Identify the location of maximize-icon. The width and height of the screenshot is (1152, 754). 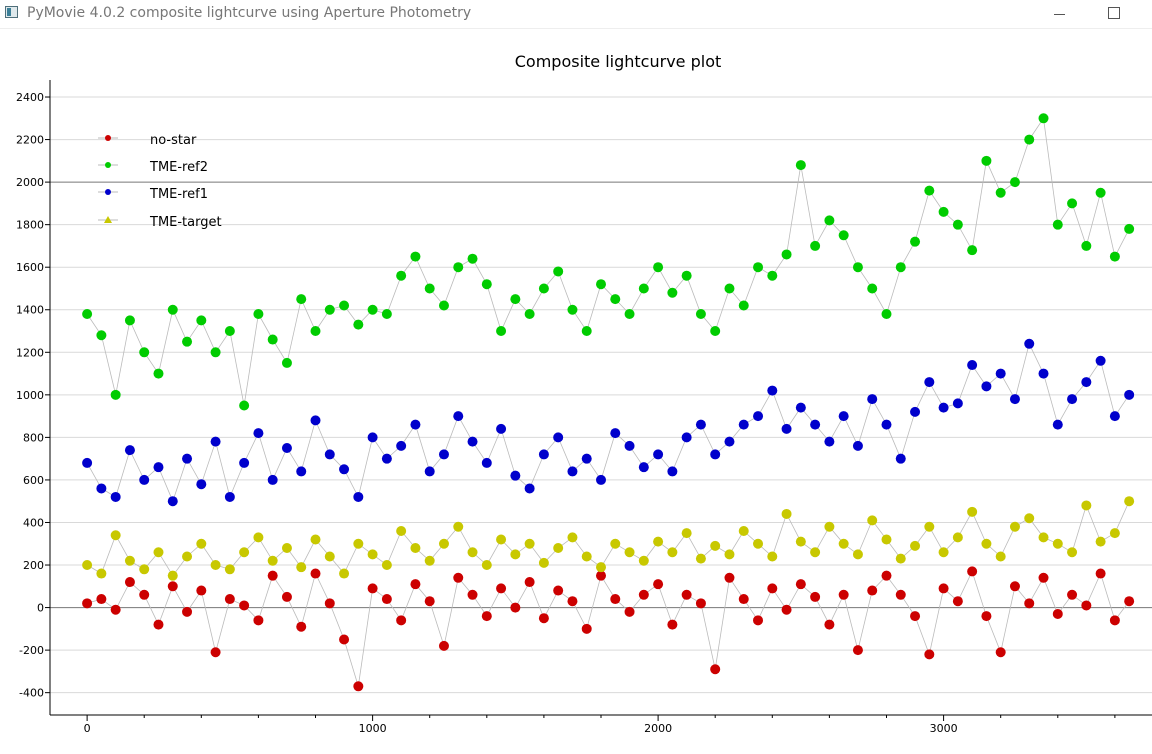
(1115, 14).